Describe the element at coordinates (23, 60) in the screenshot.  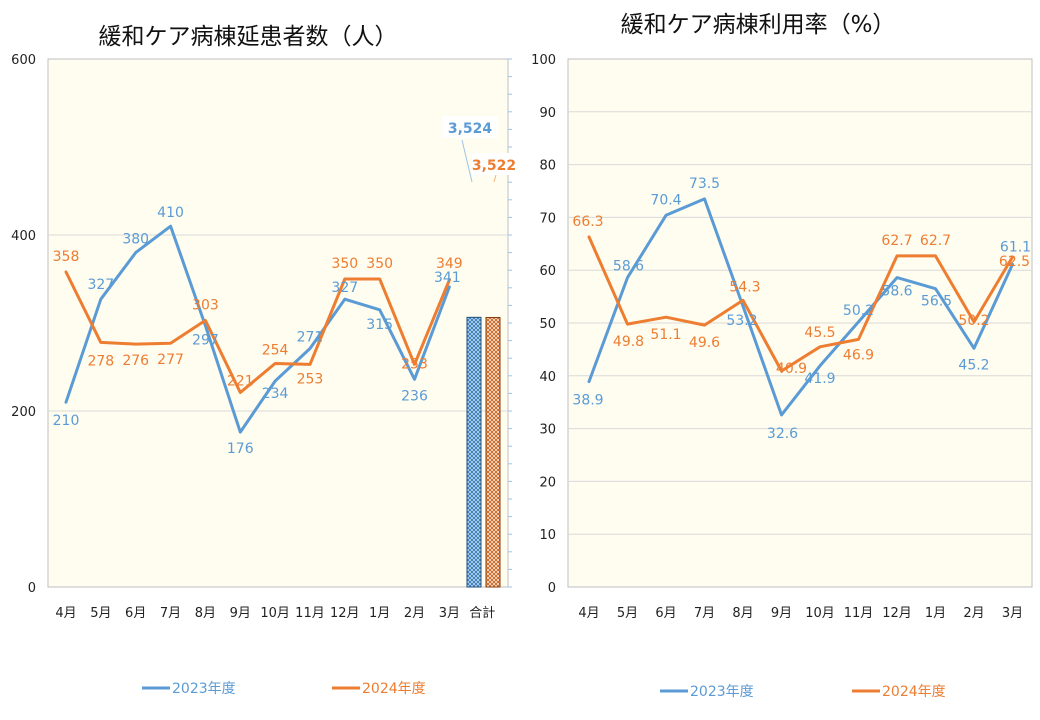
I see `patient-days-y-tick-label: 600` at that location.